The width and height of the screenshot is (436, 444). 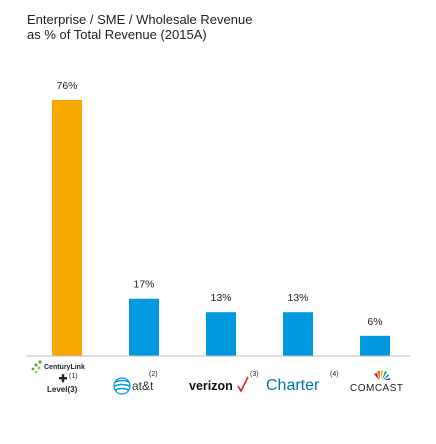 I want to click on bar-value-label-2: 17%, so click(x=143, y=285).